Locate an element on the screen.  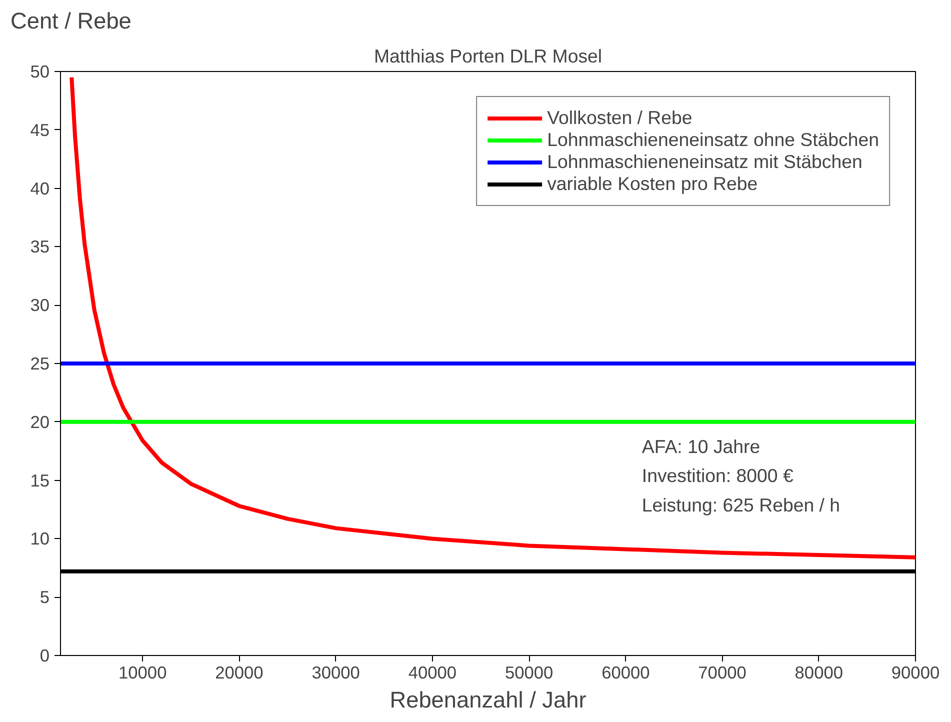
legend-label: variable Kosten pro Rebe is located at coordinates (652, 184).